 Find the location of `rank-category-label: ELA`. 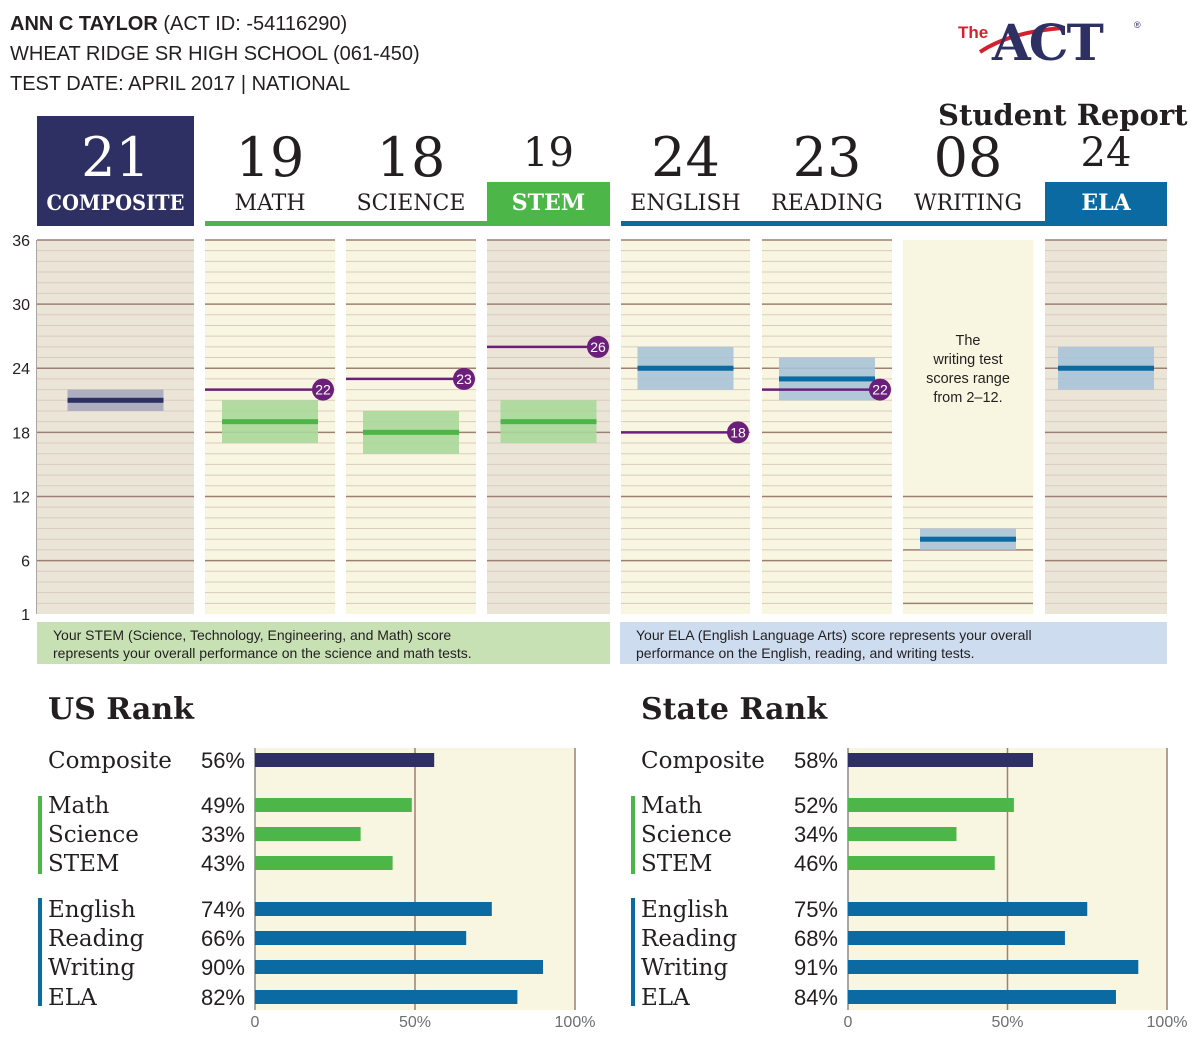

rank-category-label: ELA is located at coordinates (665, 998).